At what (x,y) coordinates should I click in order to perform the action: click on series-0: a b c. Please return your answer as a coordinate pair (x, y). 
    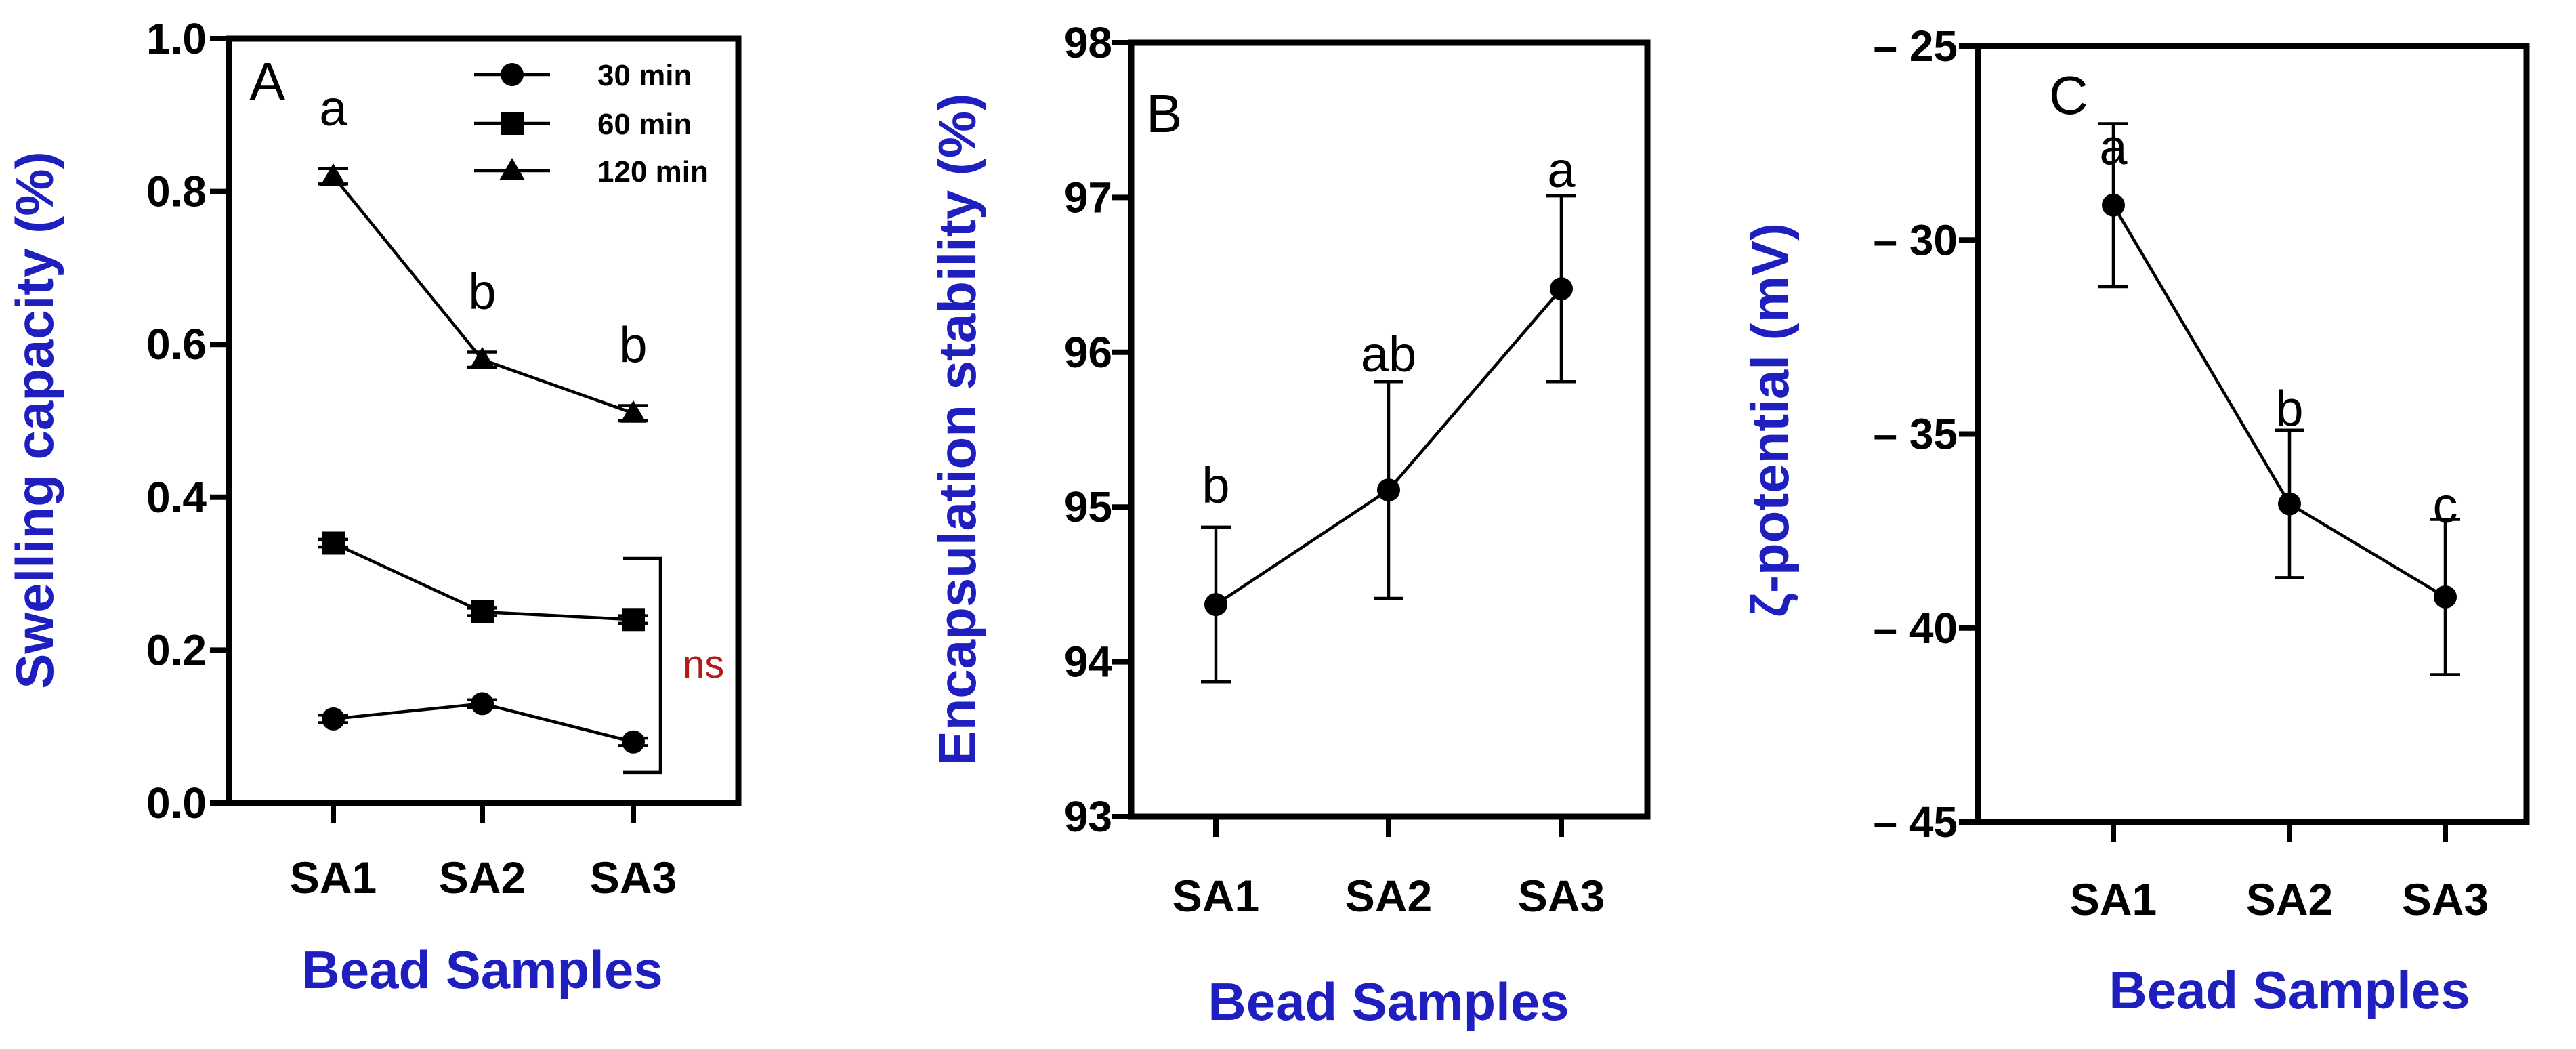
    Looking at the image, I should click on (2279, 397).